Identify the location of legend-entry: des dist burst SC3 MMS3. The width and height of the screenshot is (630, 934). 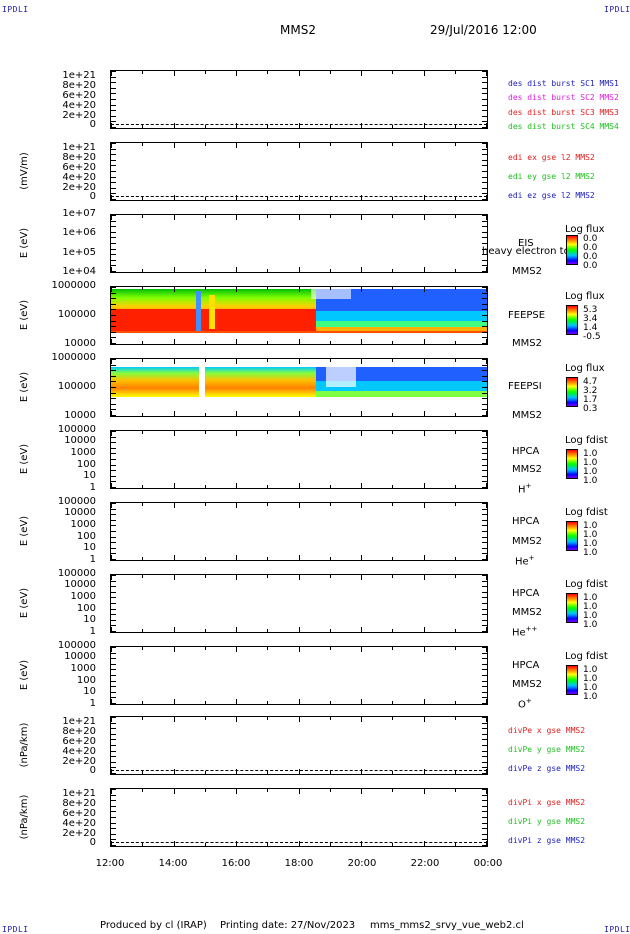
(563, 112).